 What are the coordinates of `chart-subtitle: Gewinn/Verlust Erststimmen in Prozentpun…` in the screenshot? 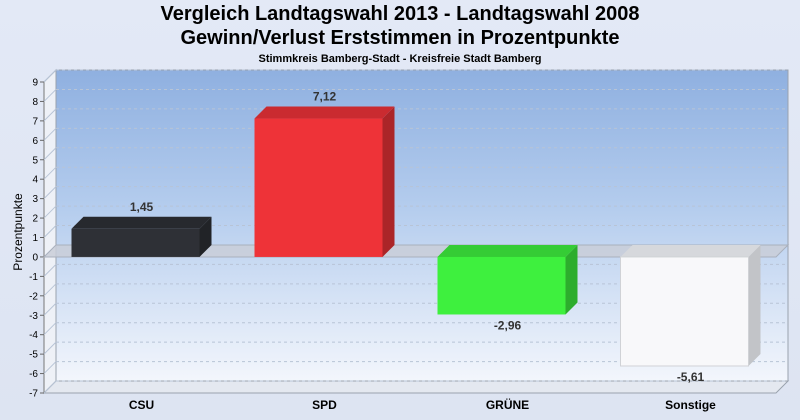 It's located at (400, 38).